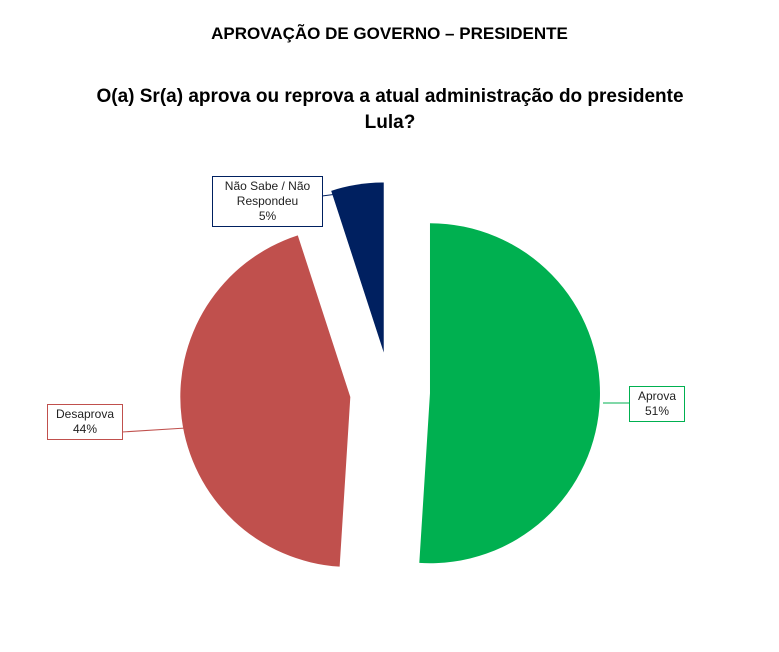  I want to click on data-label: Aprova 51%, so click(657, 404).